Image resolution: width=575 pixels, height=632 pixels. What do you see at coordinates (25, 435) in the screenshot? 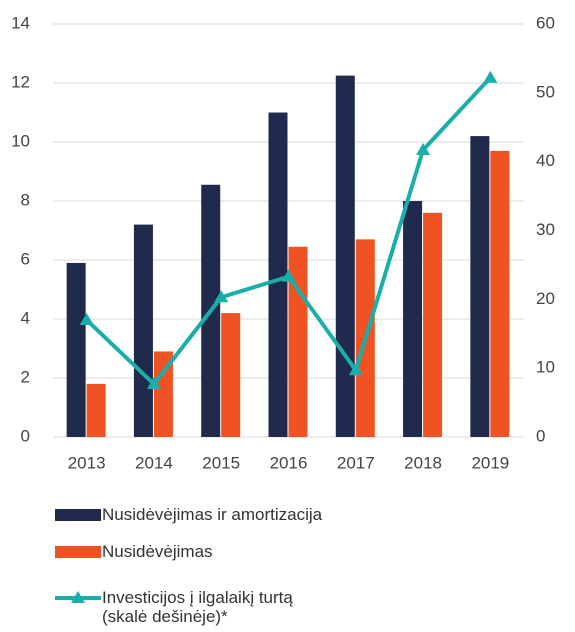
I see `y-tick-label: 0` at bounding box center [25, 435].